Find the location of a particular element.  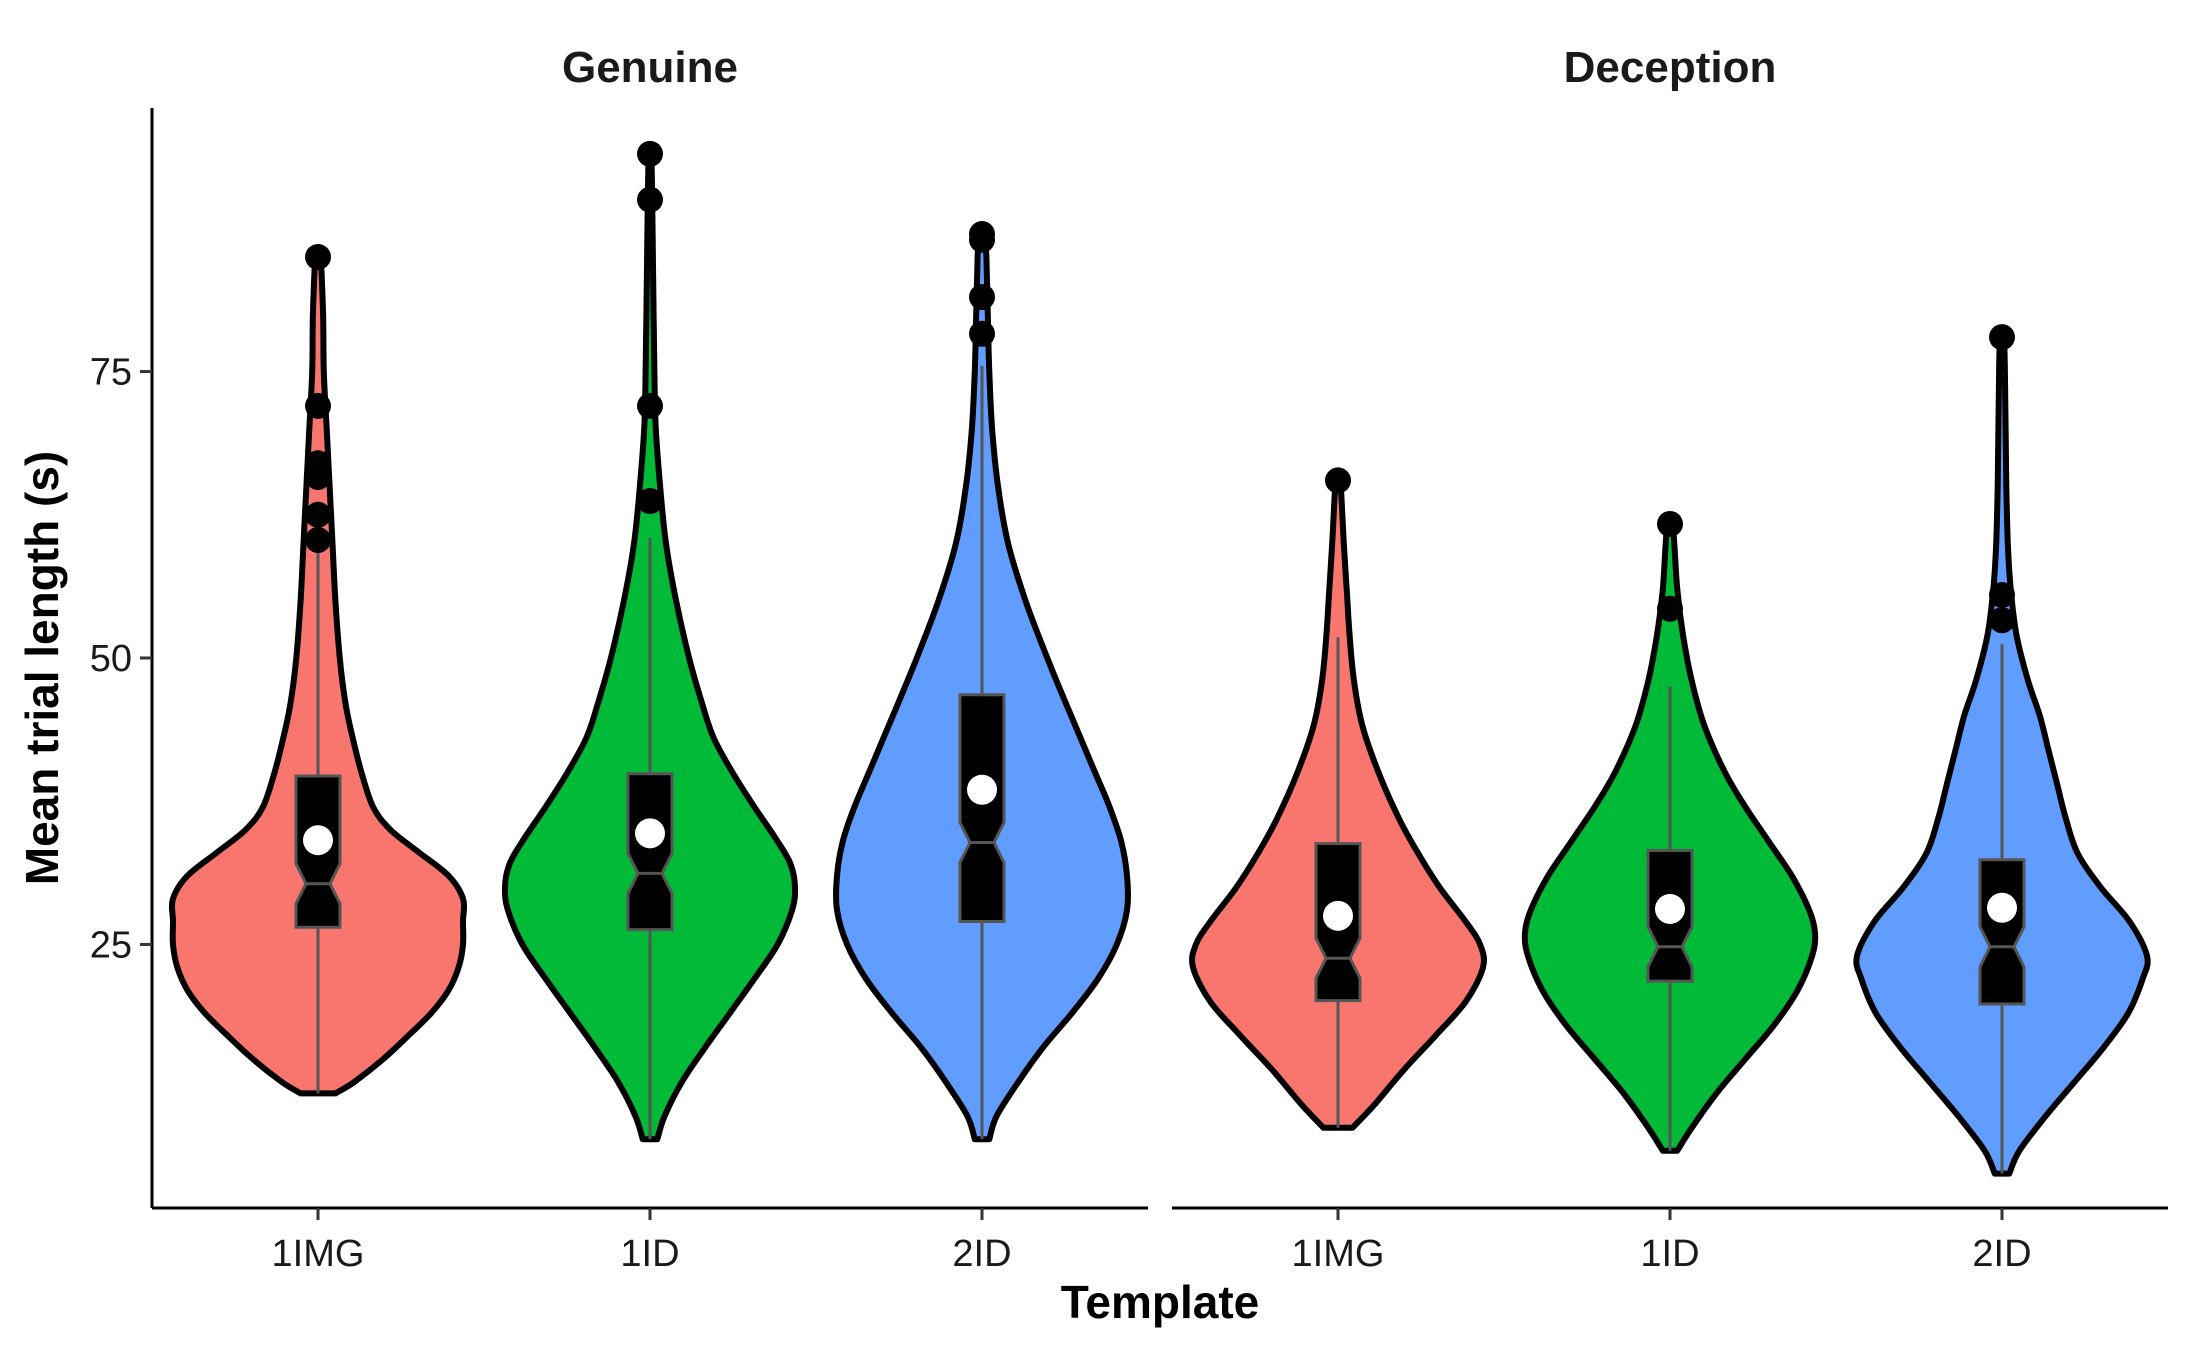

y-tick-label: 50 is located at coordinates (111, 659).